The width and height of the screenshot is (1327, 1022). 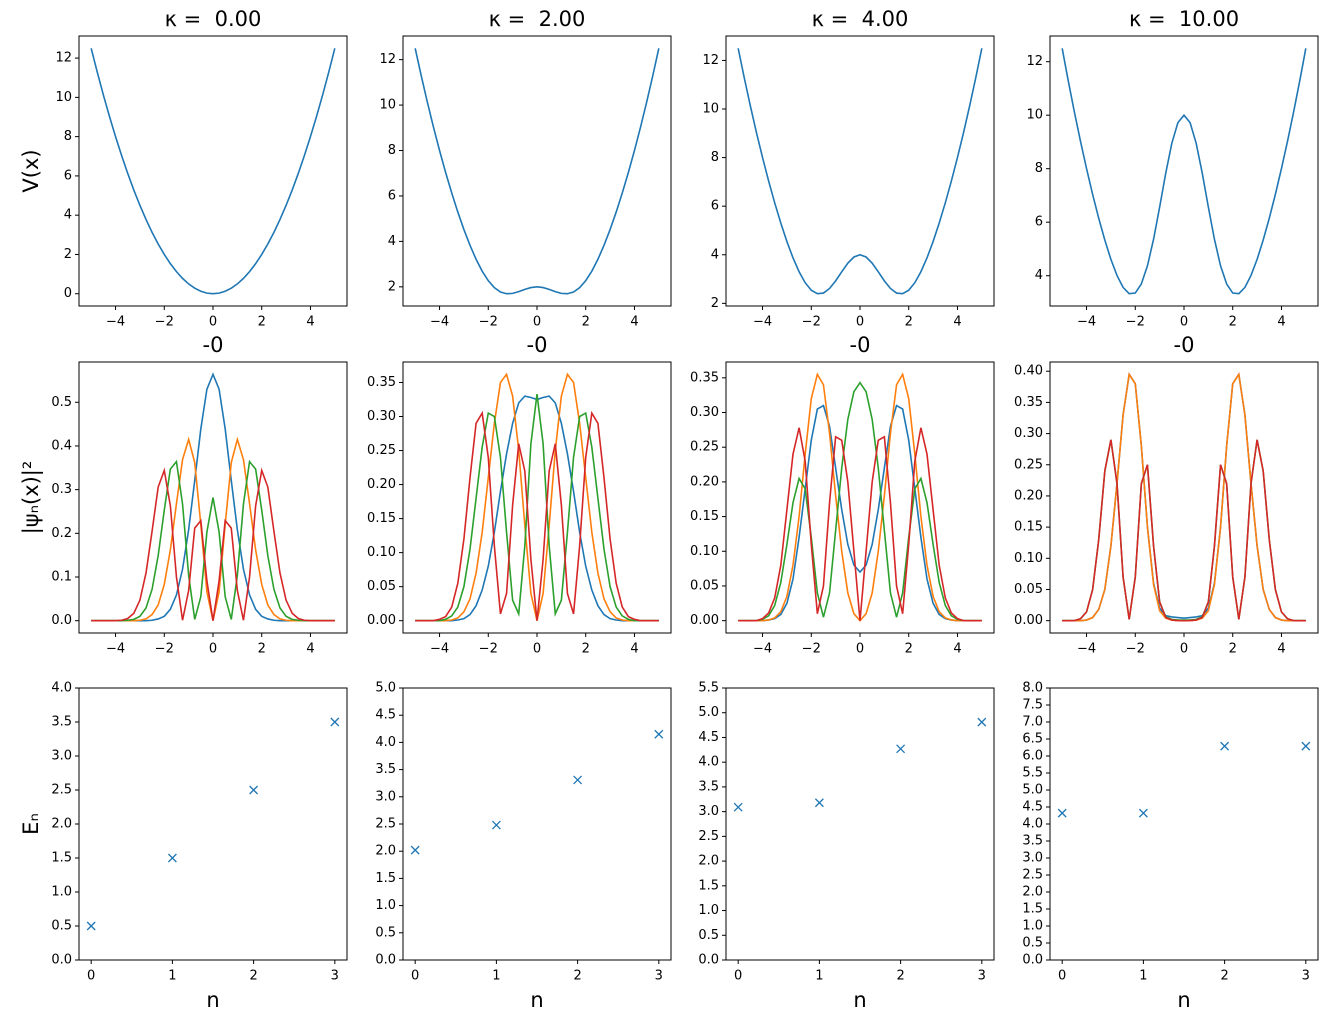 I want to click on y-tick-label: 8, so click(x=392, y=150).